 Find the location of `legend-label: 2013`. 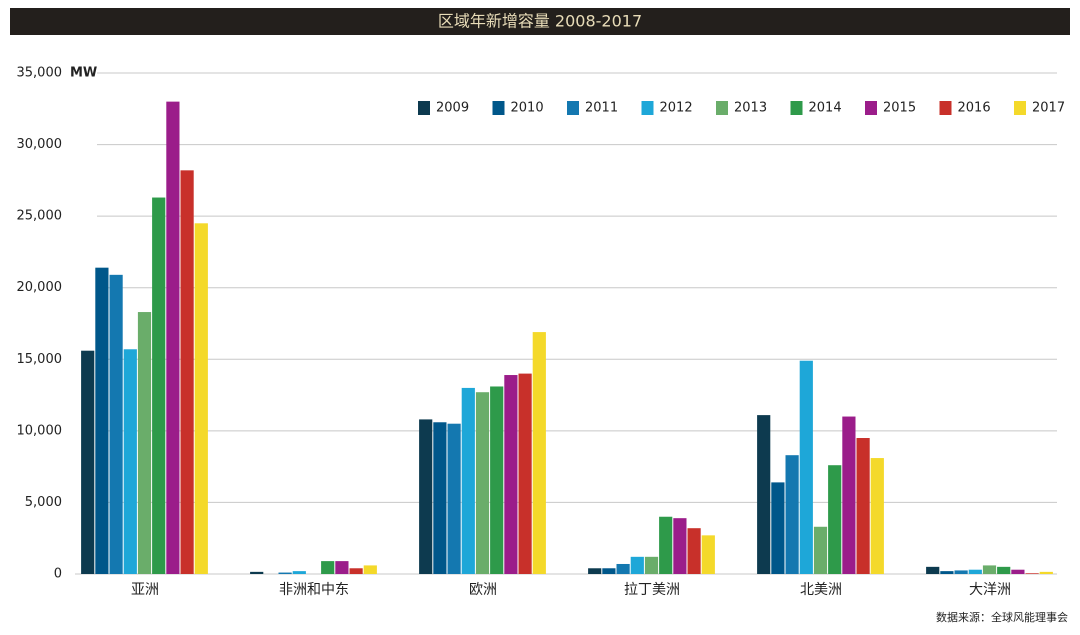

legend-label: 2013 is located at coordinates (750, 108).